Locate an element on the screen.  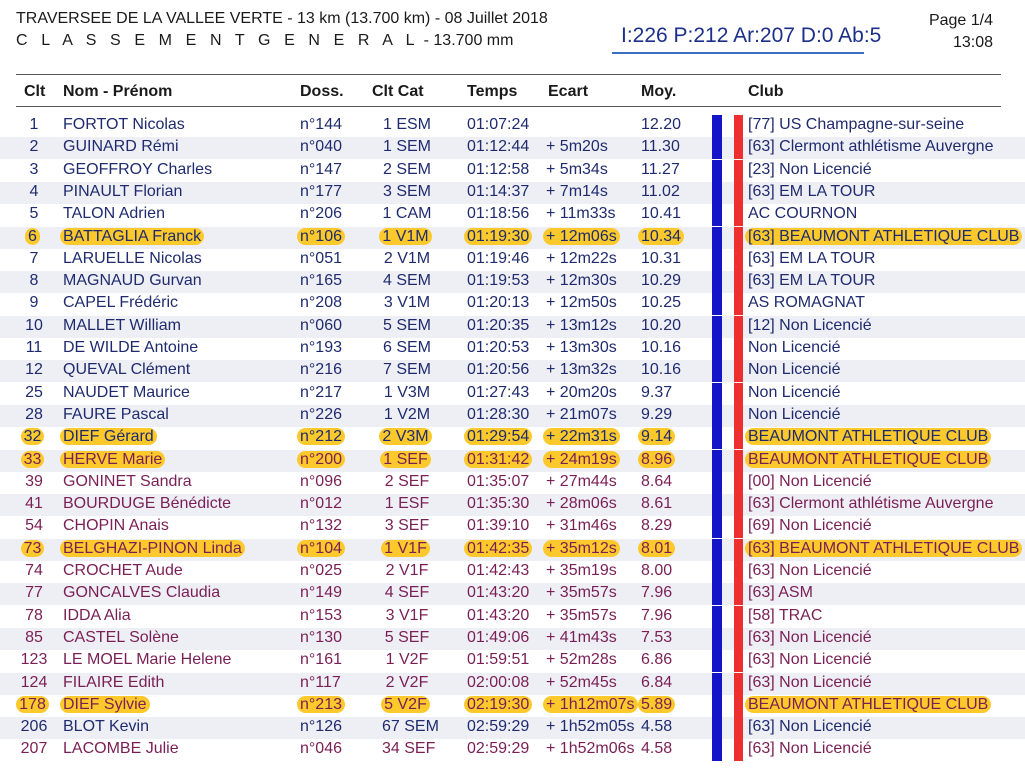
category-rank-cell-text: 1 V1M is located at coordinates (405, 236).